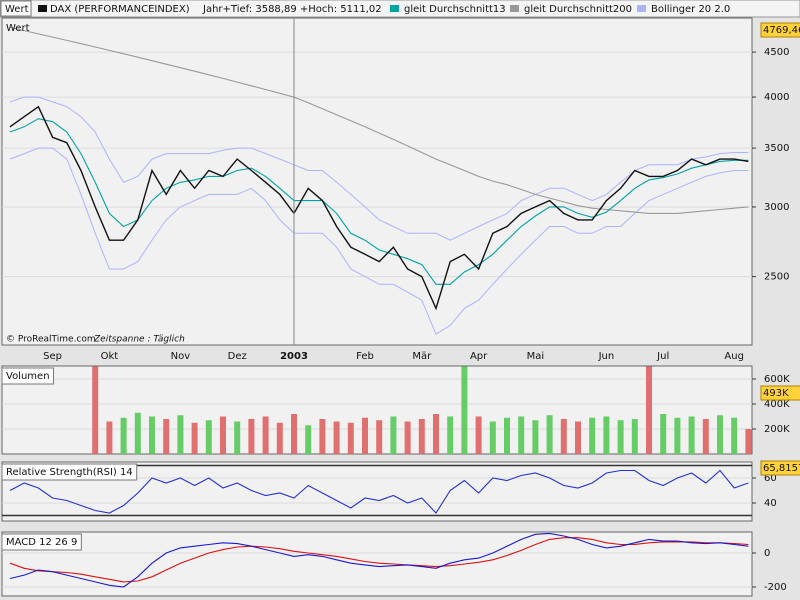 The width and height of the screenshot is (800, 600). What do you see at coordinates (292, 9) in the screenshot?
I see `subtitle: Jahr+Tief: 3588,89 +Hoch: 5111,02` at bounding box center [292, 9].